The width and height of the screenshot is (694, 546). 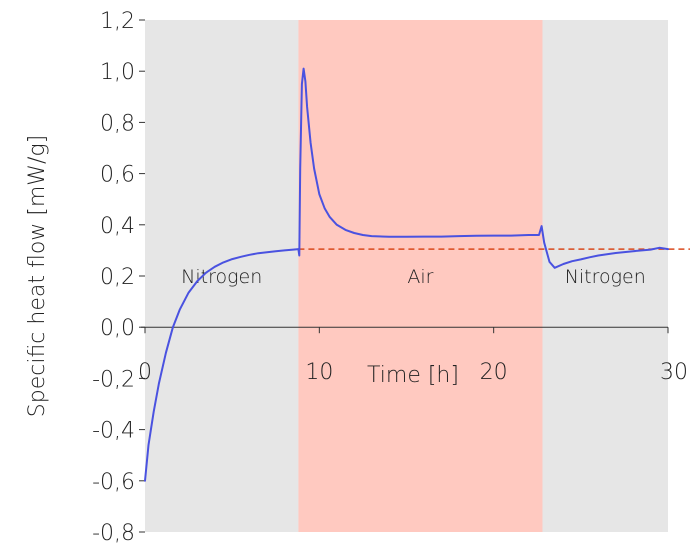 I want to click on x-tick-label: 10, so click(x=319, y=372).